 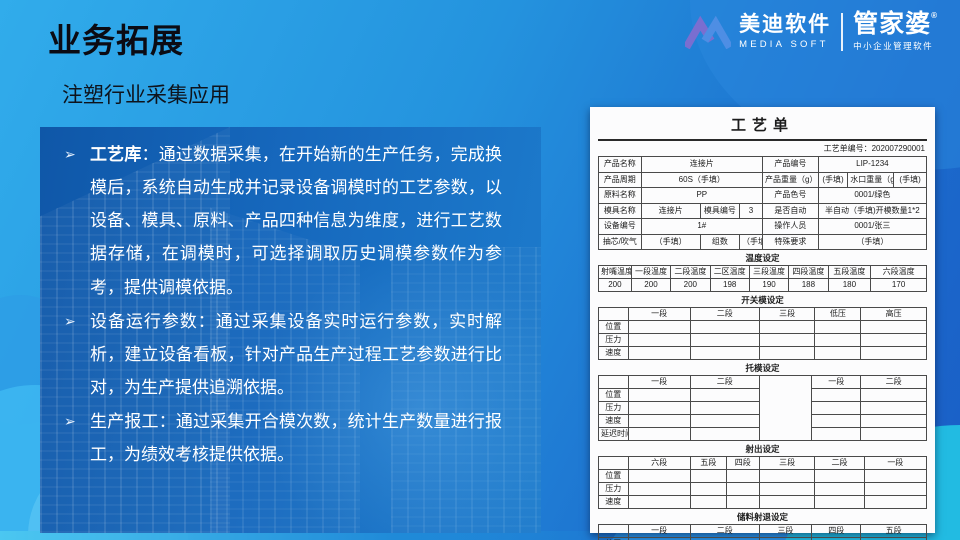 I want to click on media-soft-logo-icon, so click(x=708, y=32).